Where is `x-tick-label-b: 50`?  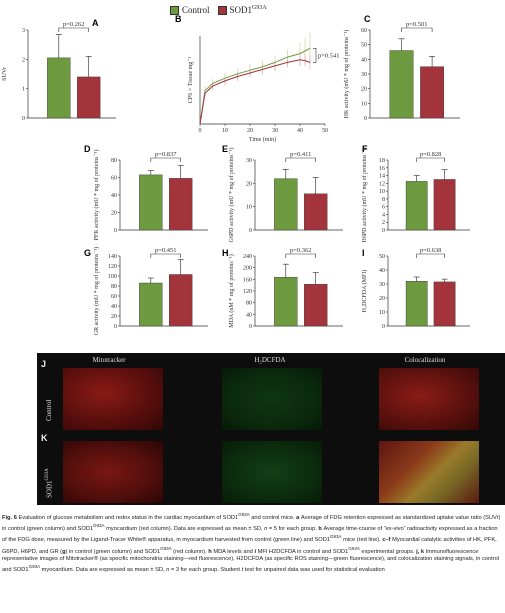
x-tick-label-b: 50 is located at coordinates (325, 131).